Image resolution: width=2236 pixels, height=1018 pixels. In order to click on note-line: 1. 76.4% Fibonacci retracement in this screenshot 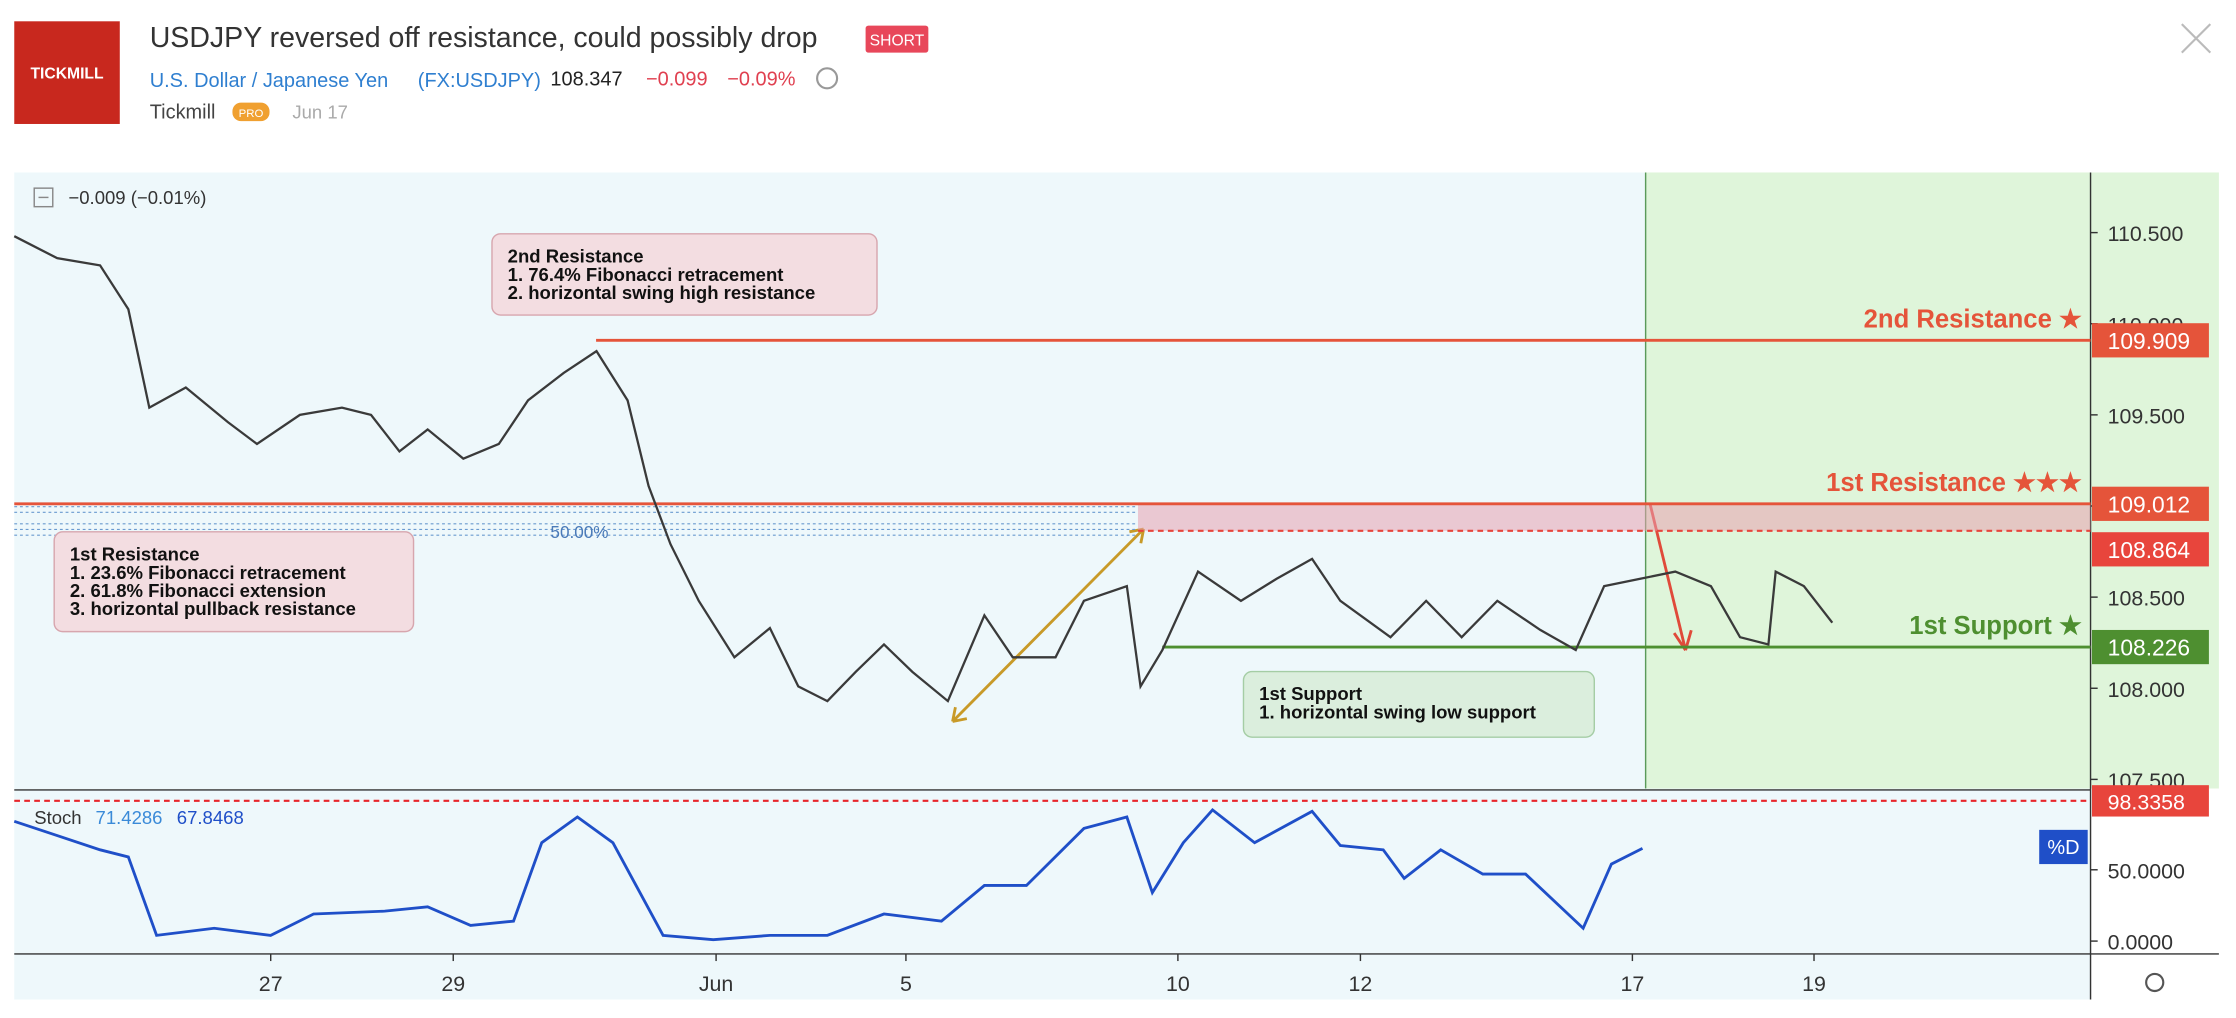, I will do `click(646, 274)`.